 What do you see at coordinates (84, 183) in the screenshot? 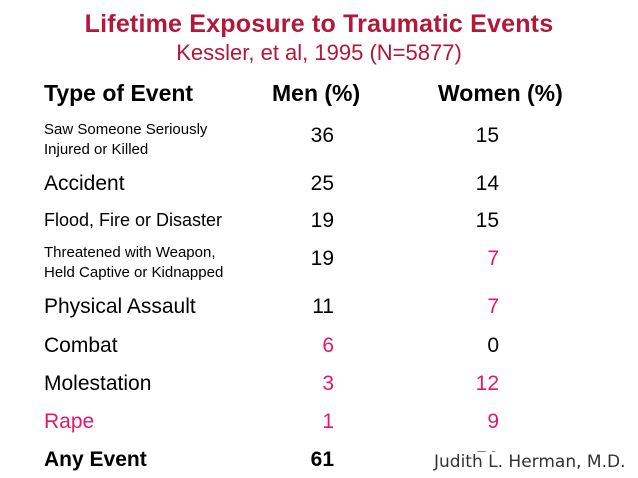
I see `event-label: Accident` at bounding box center [84, 183].